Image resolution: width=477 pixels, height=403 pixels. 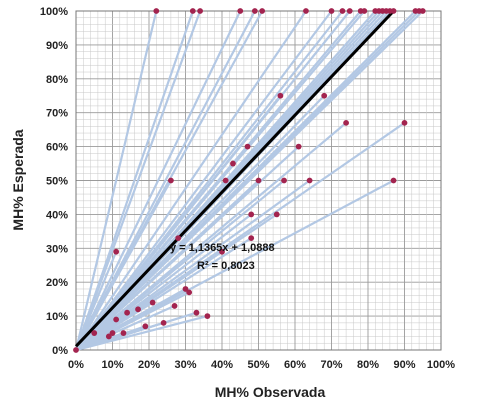 What do you see at coordinates (441, 365) in the screenshot?
I see `x-tick-label: 100%` at bounding box center [441, 365].